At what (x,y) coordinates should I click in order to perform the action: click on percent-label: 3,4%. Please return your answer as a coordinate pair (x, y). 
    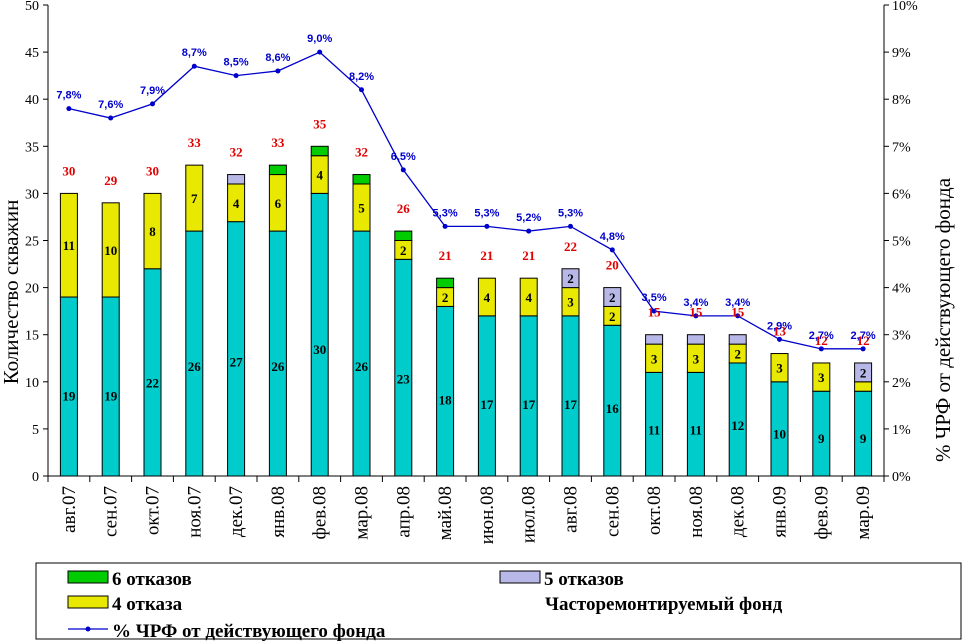
    Looking at the image, I should click on (737, 303).